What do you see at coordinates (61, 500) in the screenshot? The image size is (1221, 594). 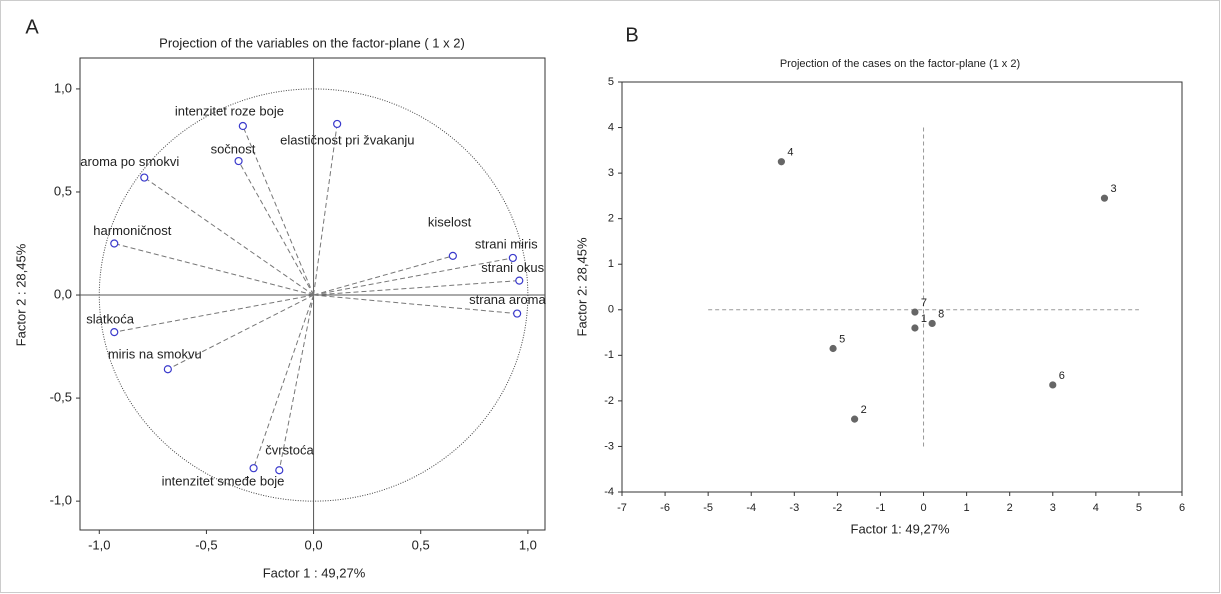 I see `y-tick-label: -1,0` at bounding box center [61, 500].